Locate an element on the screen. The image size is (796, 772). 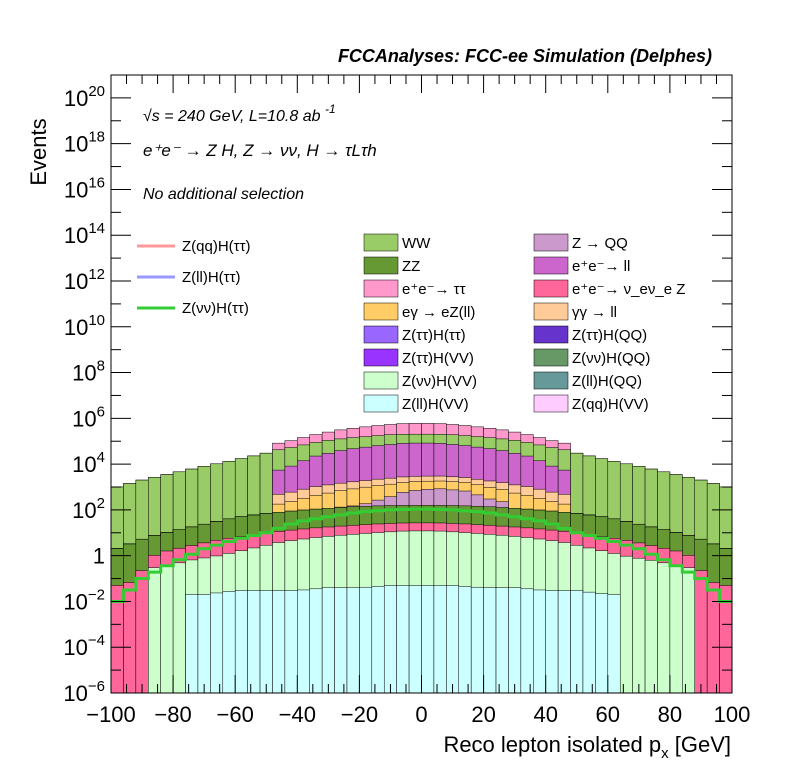
x-axis-label-sub: x is located at coordinates (665, 753).